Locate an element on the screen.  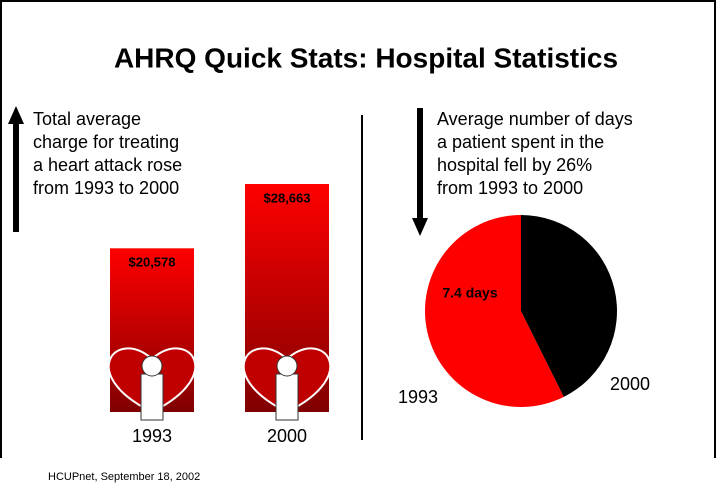
category-label: 1993 is located at coordinates (152, 436).